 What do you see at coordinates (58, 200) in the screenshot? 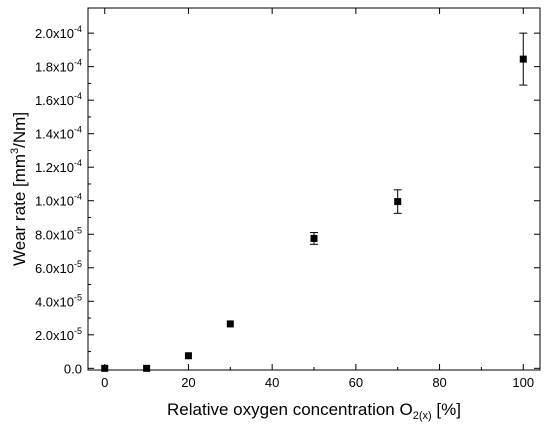
I see `y-tick-label: 1.0x10⁻⁴` at bounding box center [58, 200].